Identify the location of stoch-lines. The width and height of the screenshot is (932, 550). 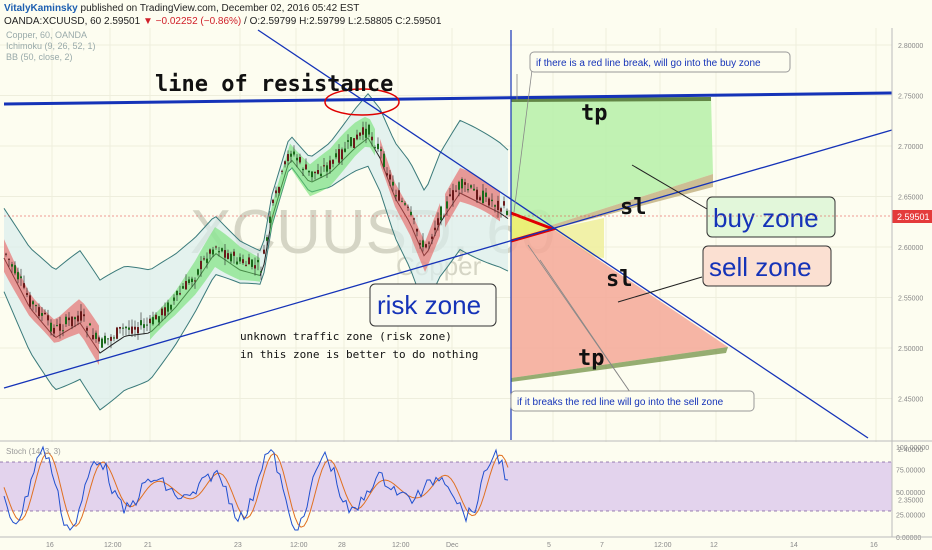
(256, 488).